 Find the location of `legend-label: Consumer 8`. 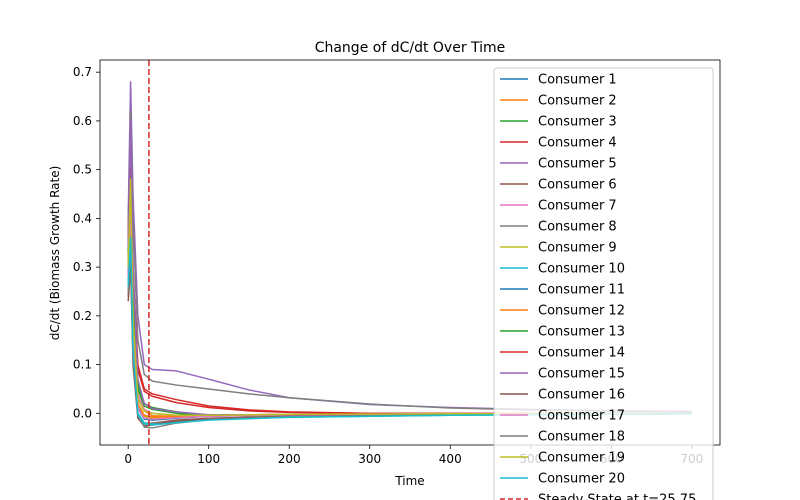

legend-label: Consumer 8 is located at coordinates (577, 227).